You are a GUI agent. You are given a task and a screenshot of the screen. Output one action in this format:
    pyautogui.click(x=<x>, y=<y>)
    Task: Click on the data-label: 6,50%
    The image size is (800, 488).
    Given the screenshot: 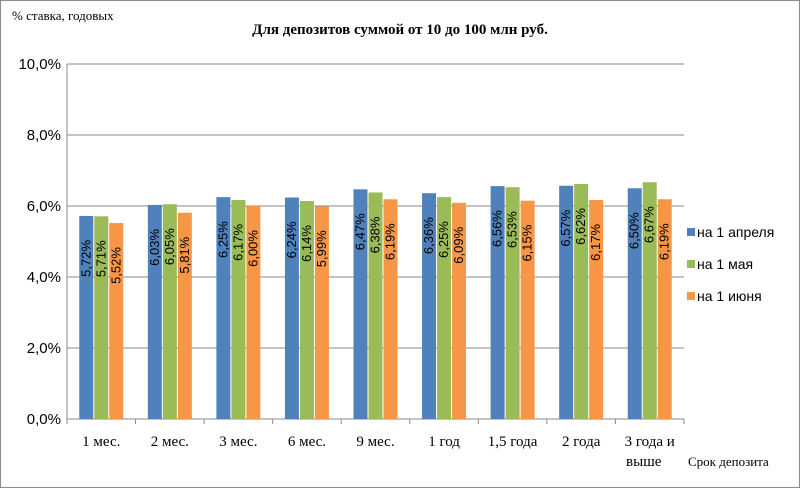 What is the action you would take?
    pyautogui.click(x=634, y=230)
    